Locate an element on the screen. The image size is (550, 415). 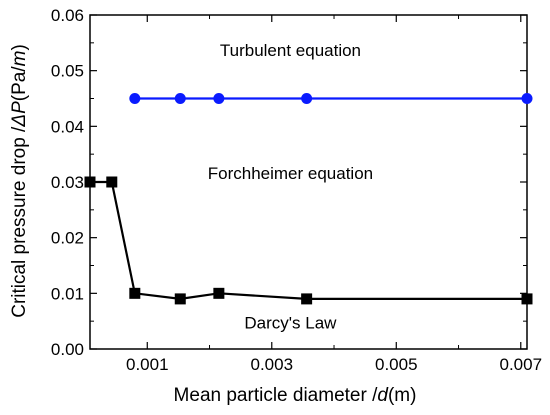
annotation-label: Turbulent equation is located at coordinates (290, 50).